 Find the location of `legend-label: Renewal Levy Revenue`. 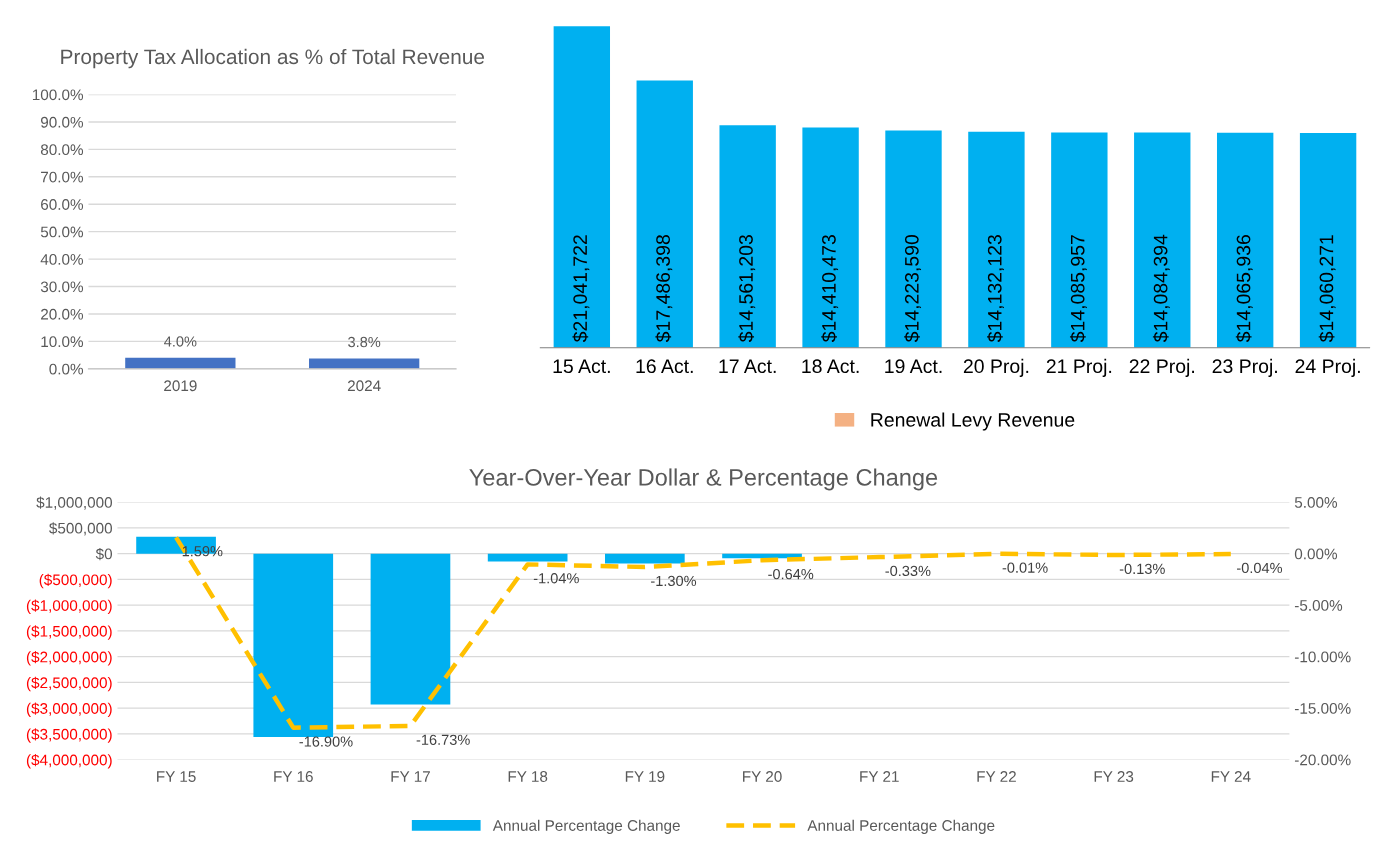

legend-label: Renewal Levy Revenue is located at coordinates (973, 421).